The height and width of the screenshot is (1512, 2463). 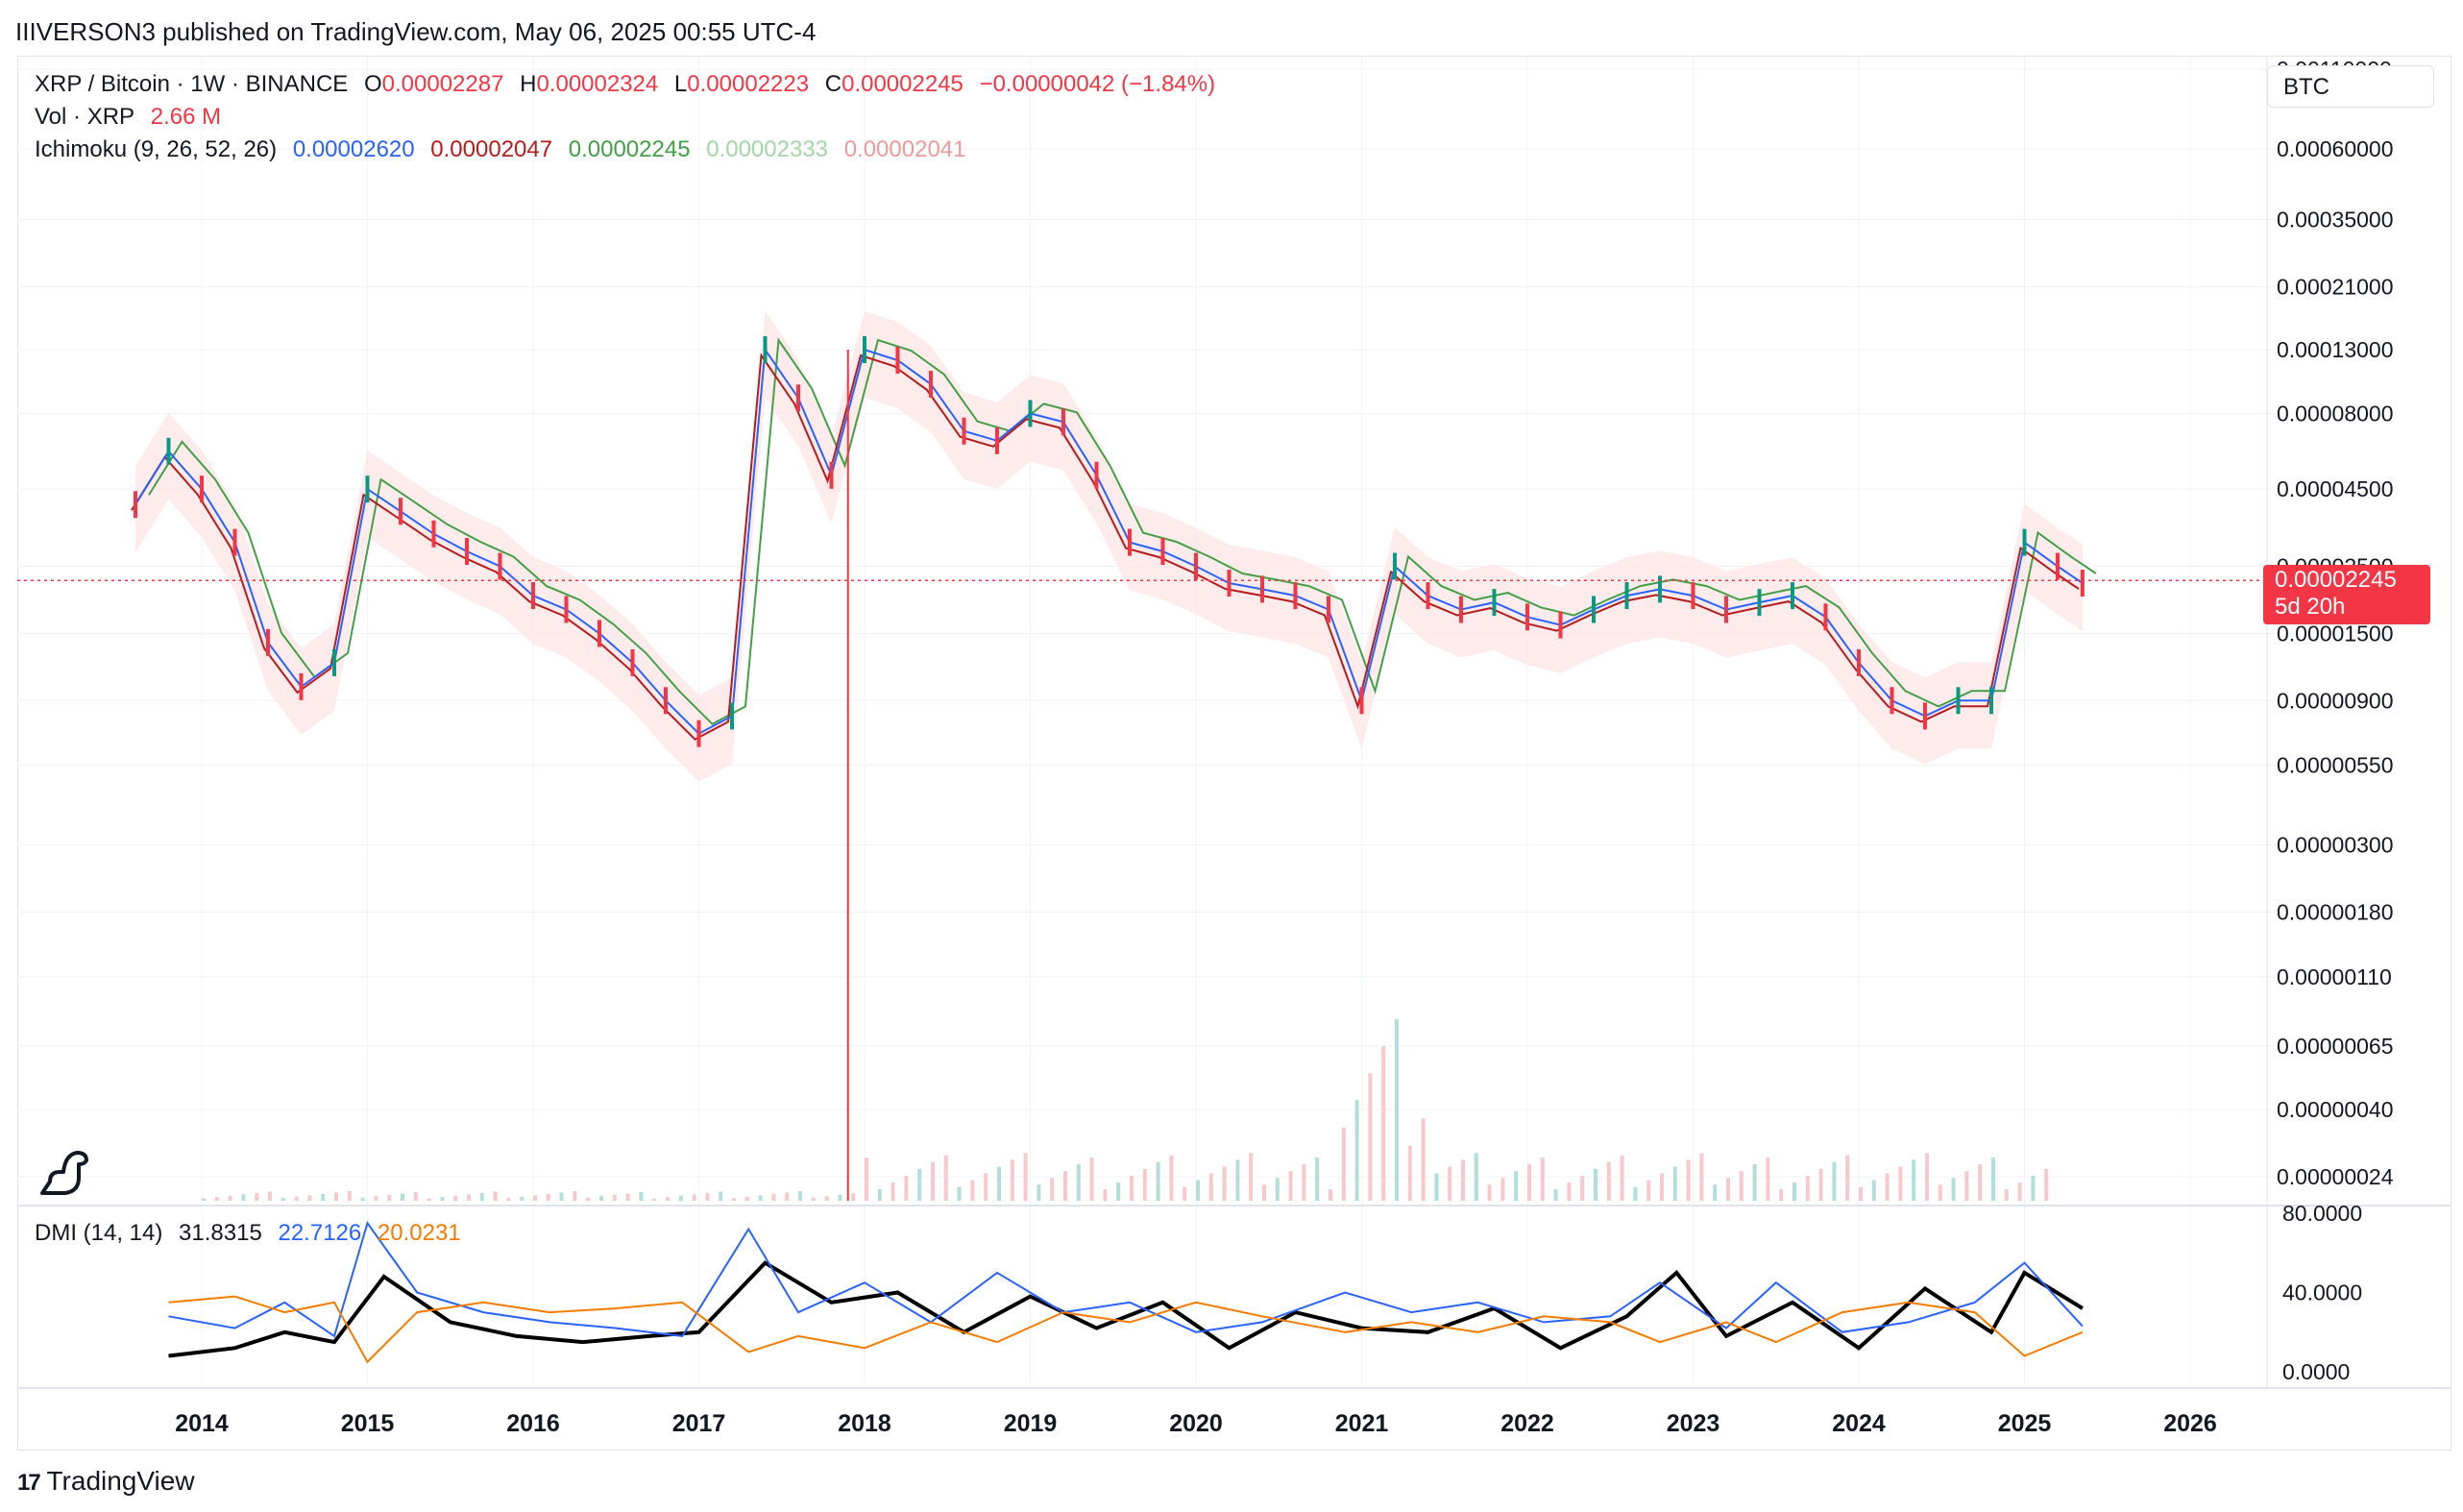 I want to click on ichimoku-label: Ichimoku (9, 26, 52, 26), so click(x=156, y=149).